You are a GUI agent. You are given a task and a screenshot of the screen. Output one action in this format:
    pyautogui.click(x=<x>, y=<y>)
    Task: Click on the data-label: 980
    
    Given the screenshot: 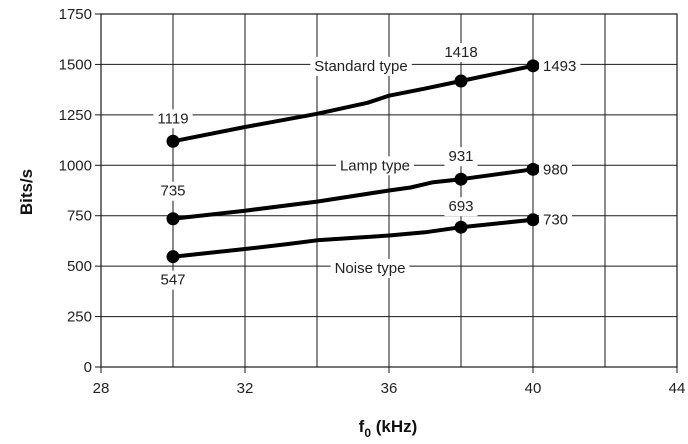 What is the action you would take?
    pyautogui.click(x=555, y=169)
    